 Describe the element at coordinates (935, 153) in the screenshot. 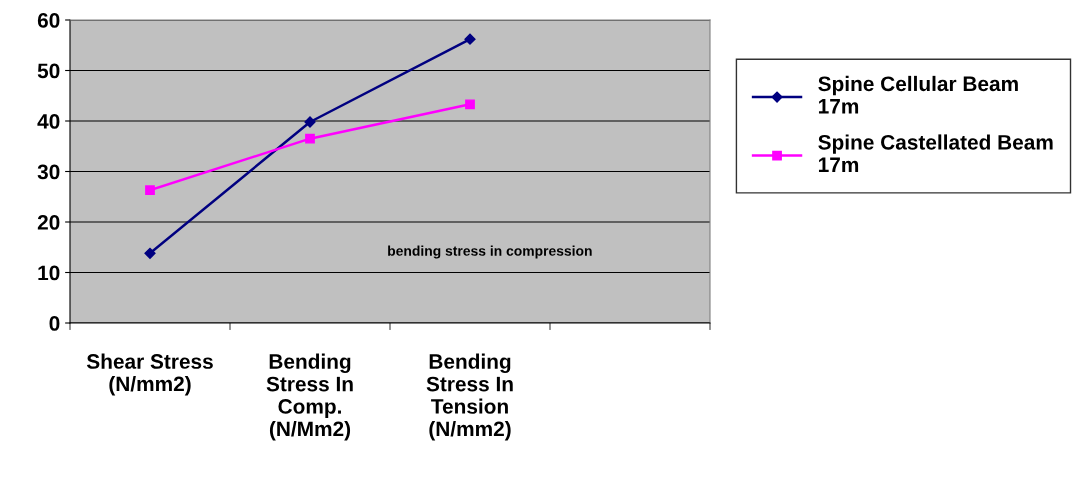

I see `legend-label: Spine Castellated Beam 17m` at that location.